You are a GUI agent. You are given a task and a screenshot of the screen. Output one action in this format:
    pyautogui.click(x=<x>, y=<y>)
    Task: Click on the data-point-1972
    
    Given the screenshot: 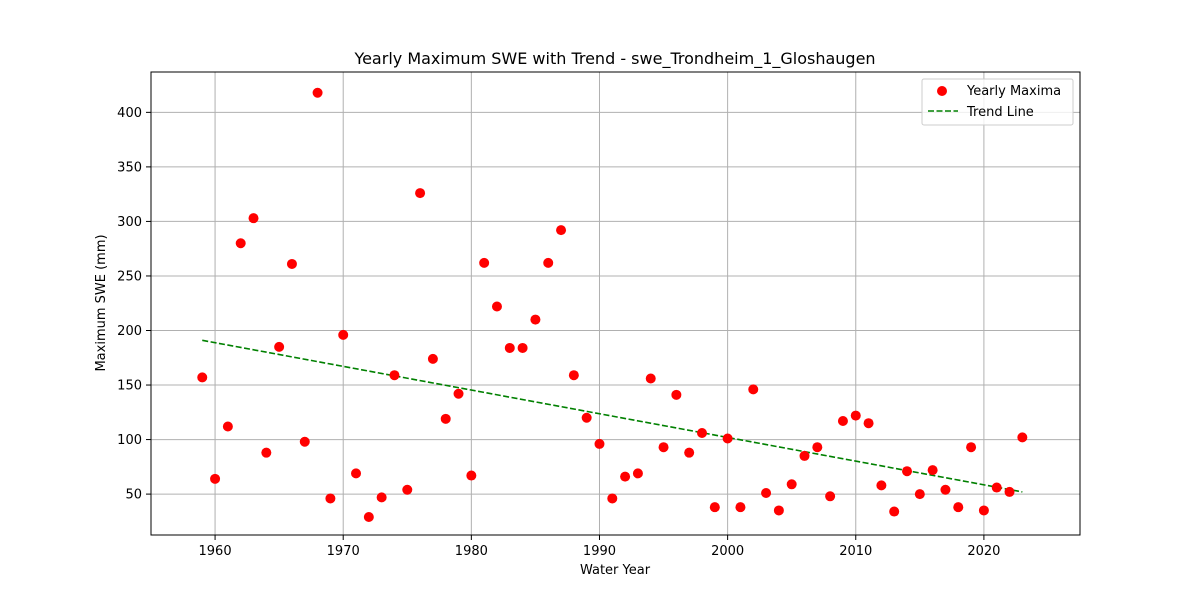 What is the action you would take?
    pyautogui.click(x=368, y=517)
    